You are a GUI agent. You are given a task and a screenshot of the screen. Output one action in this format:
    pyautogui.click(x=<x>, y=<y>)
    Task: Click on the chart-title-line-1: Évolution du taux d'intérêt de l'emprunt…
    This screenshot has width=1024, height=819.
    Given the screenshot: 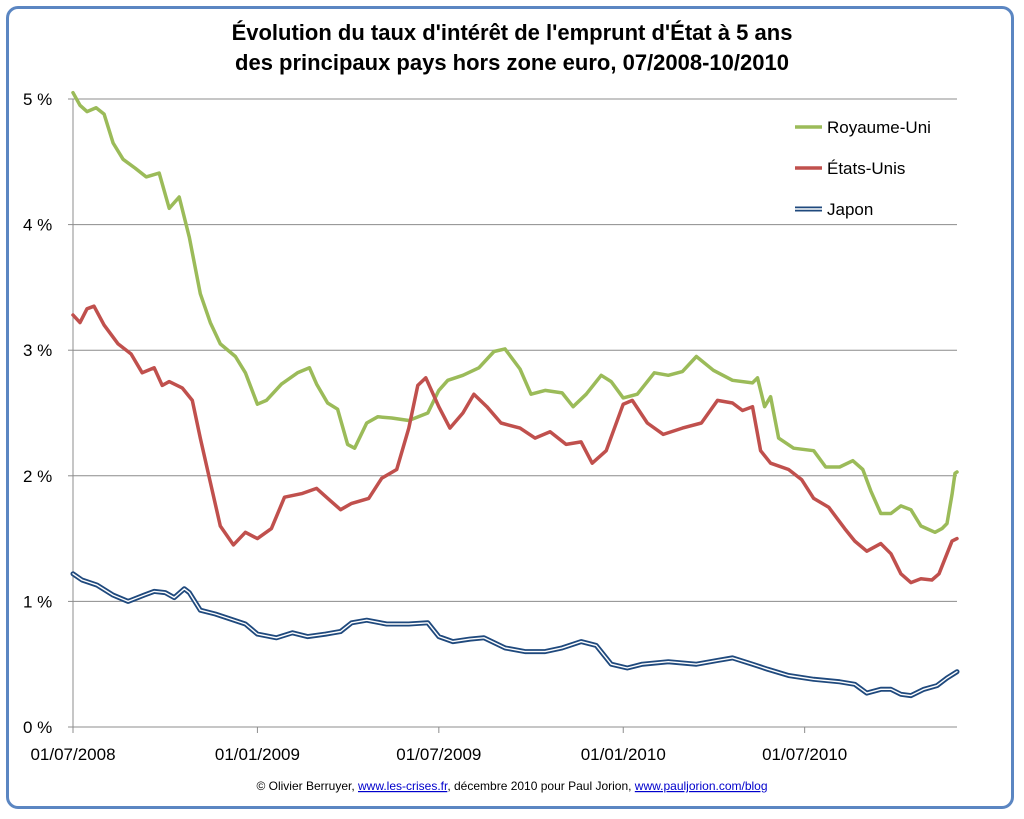 What is the action you would take?
    pyautogui.click(x=512, y=32)
    